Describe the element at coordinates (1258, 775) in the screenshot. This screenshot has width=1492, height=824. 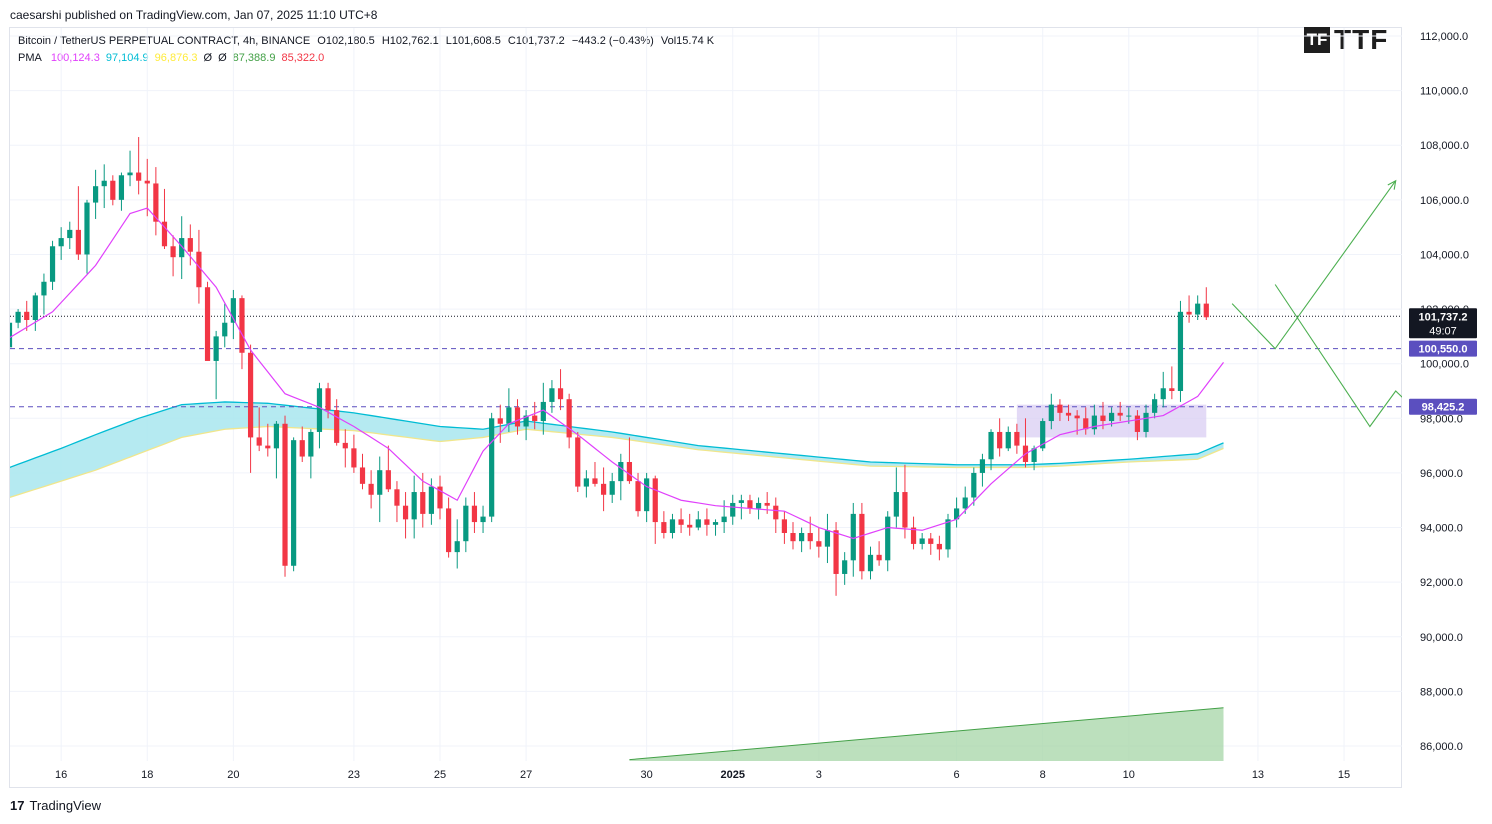
I see `x-axis-tick-label: 13` at that location.